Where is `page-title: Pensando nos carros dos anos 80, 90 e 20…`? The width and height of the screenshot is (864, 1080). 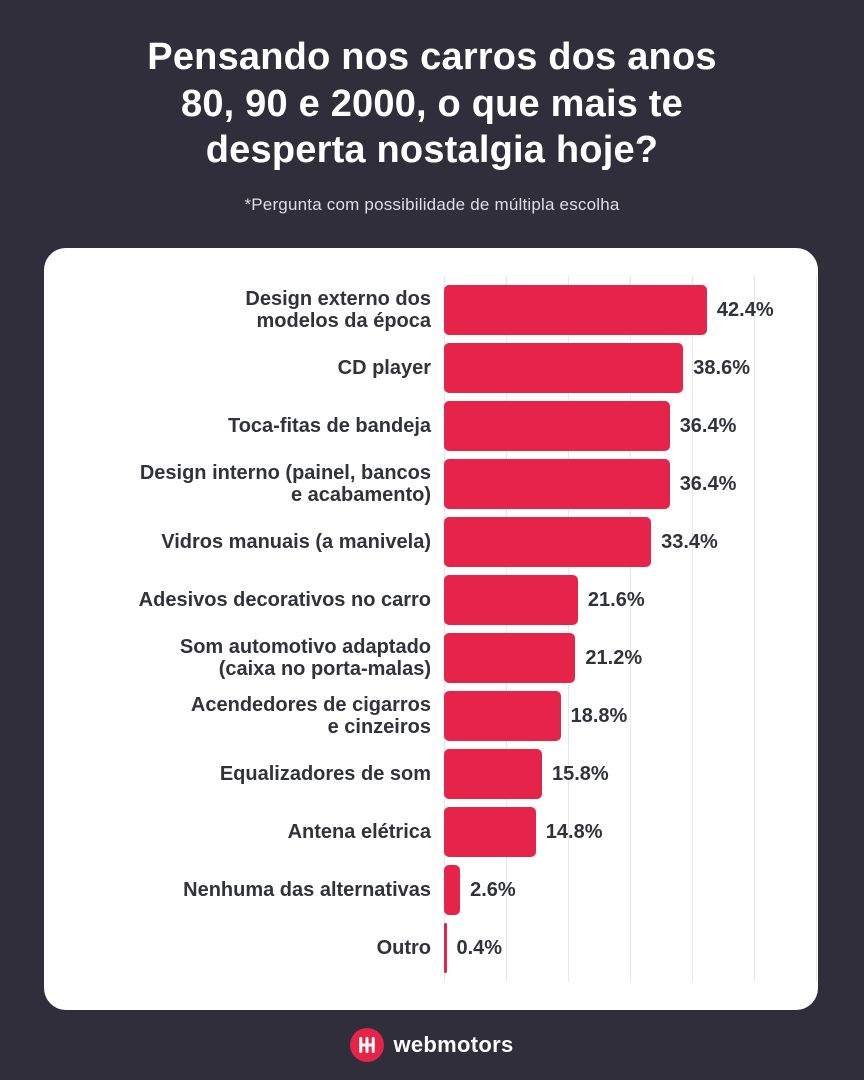
page-title: Pensando nos carros dos anos 80, 90 e 20… is located at coordinates (432, 104).